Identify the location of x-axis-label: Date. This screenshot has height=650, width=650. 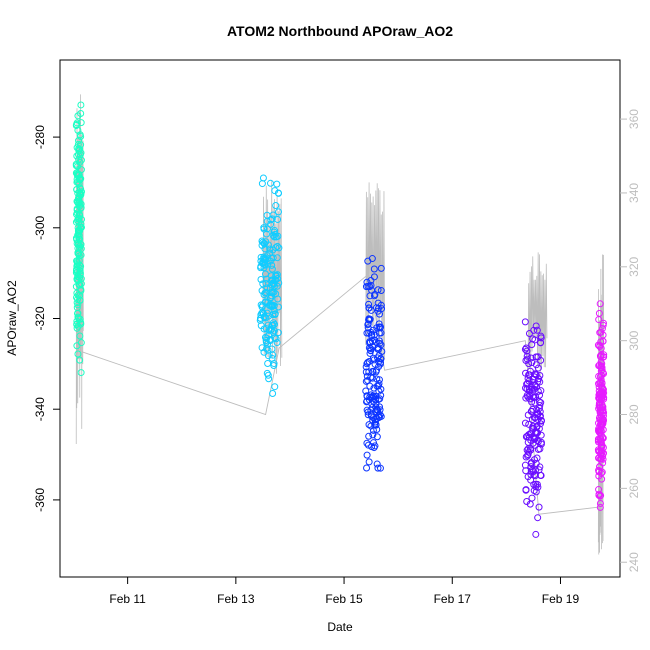
(340, 627).